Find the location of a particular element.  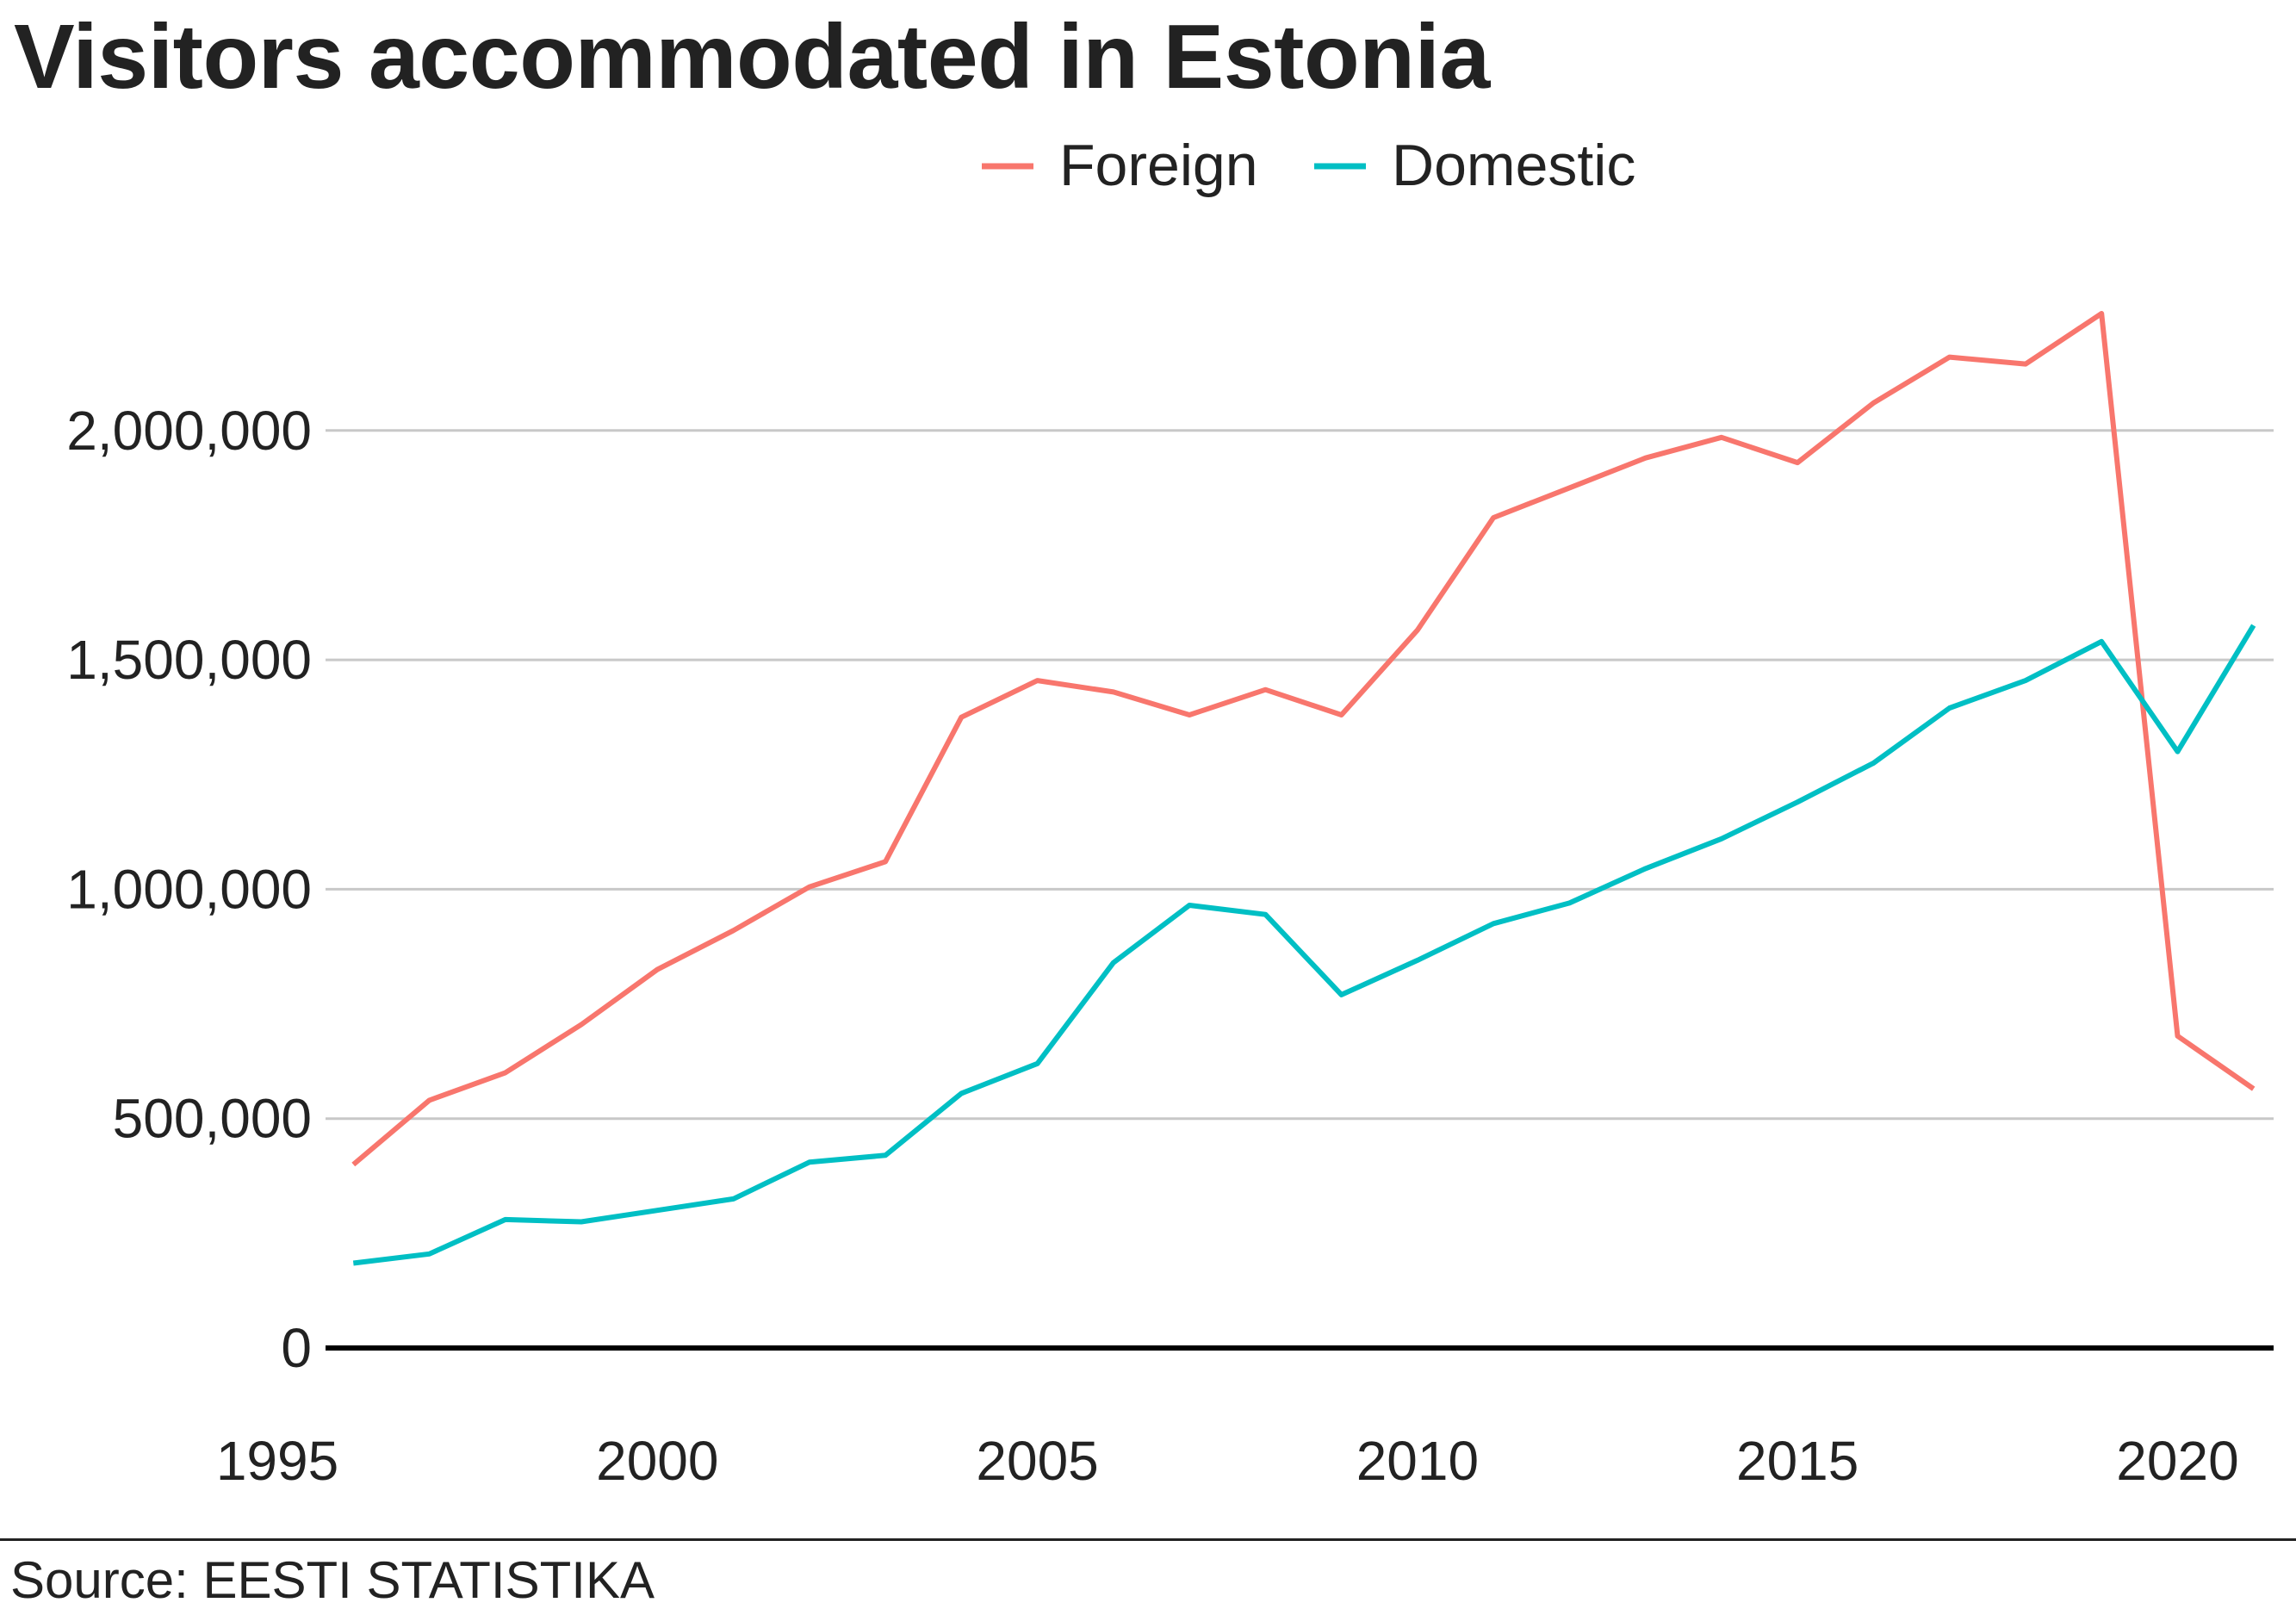

y-tick-label: 500,000 is located at coordinates (212, 1119).